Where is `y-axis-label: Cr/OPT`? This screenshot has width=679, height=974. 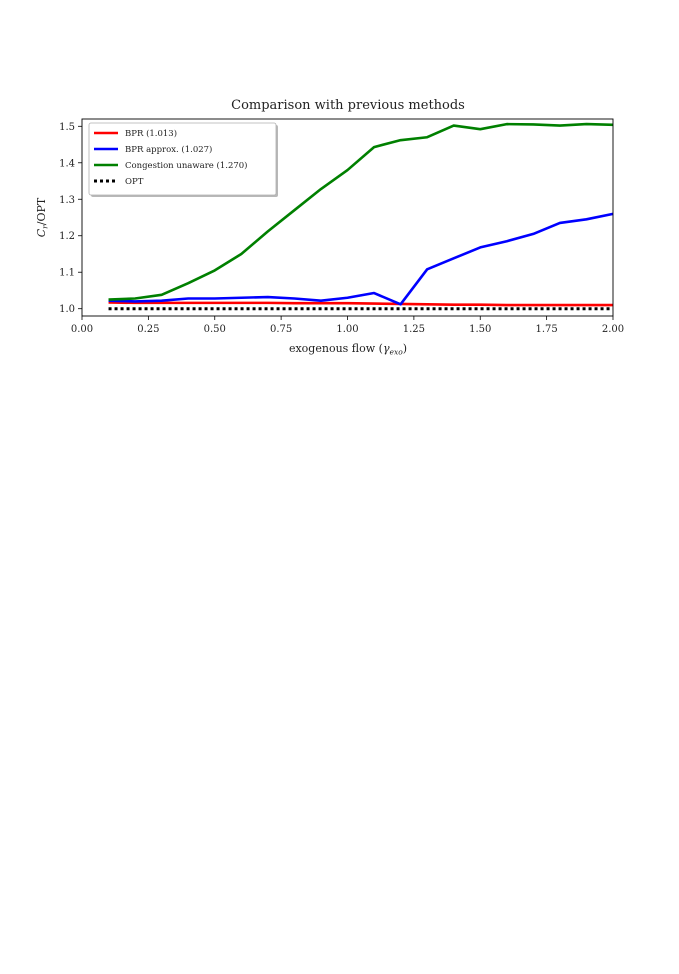 y-axis-label: Cr/OPT is located at coordinates (42, 217).